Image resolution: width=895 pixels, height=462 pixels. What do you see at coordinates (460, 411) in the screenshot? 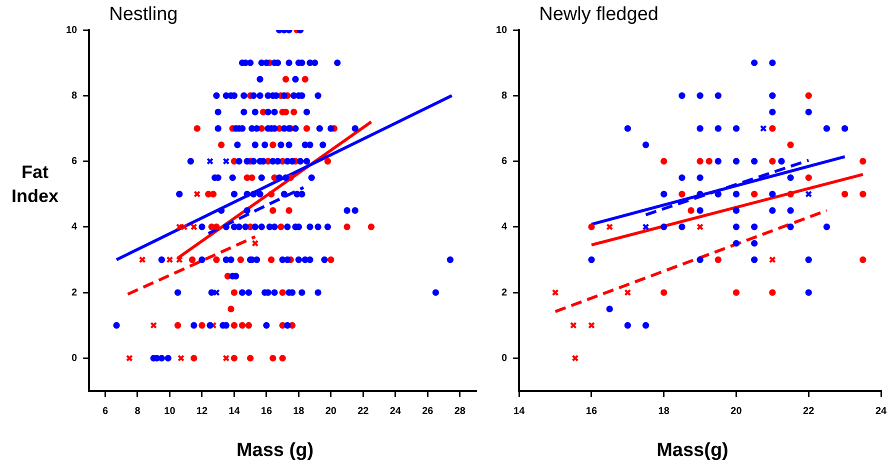
I see `x-tick-label: 28` at bounding box center [460, 411].